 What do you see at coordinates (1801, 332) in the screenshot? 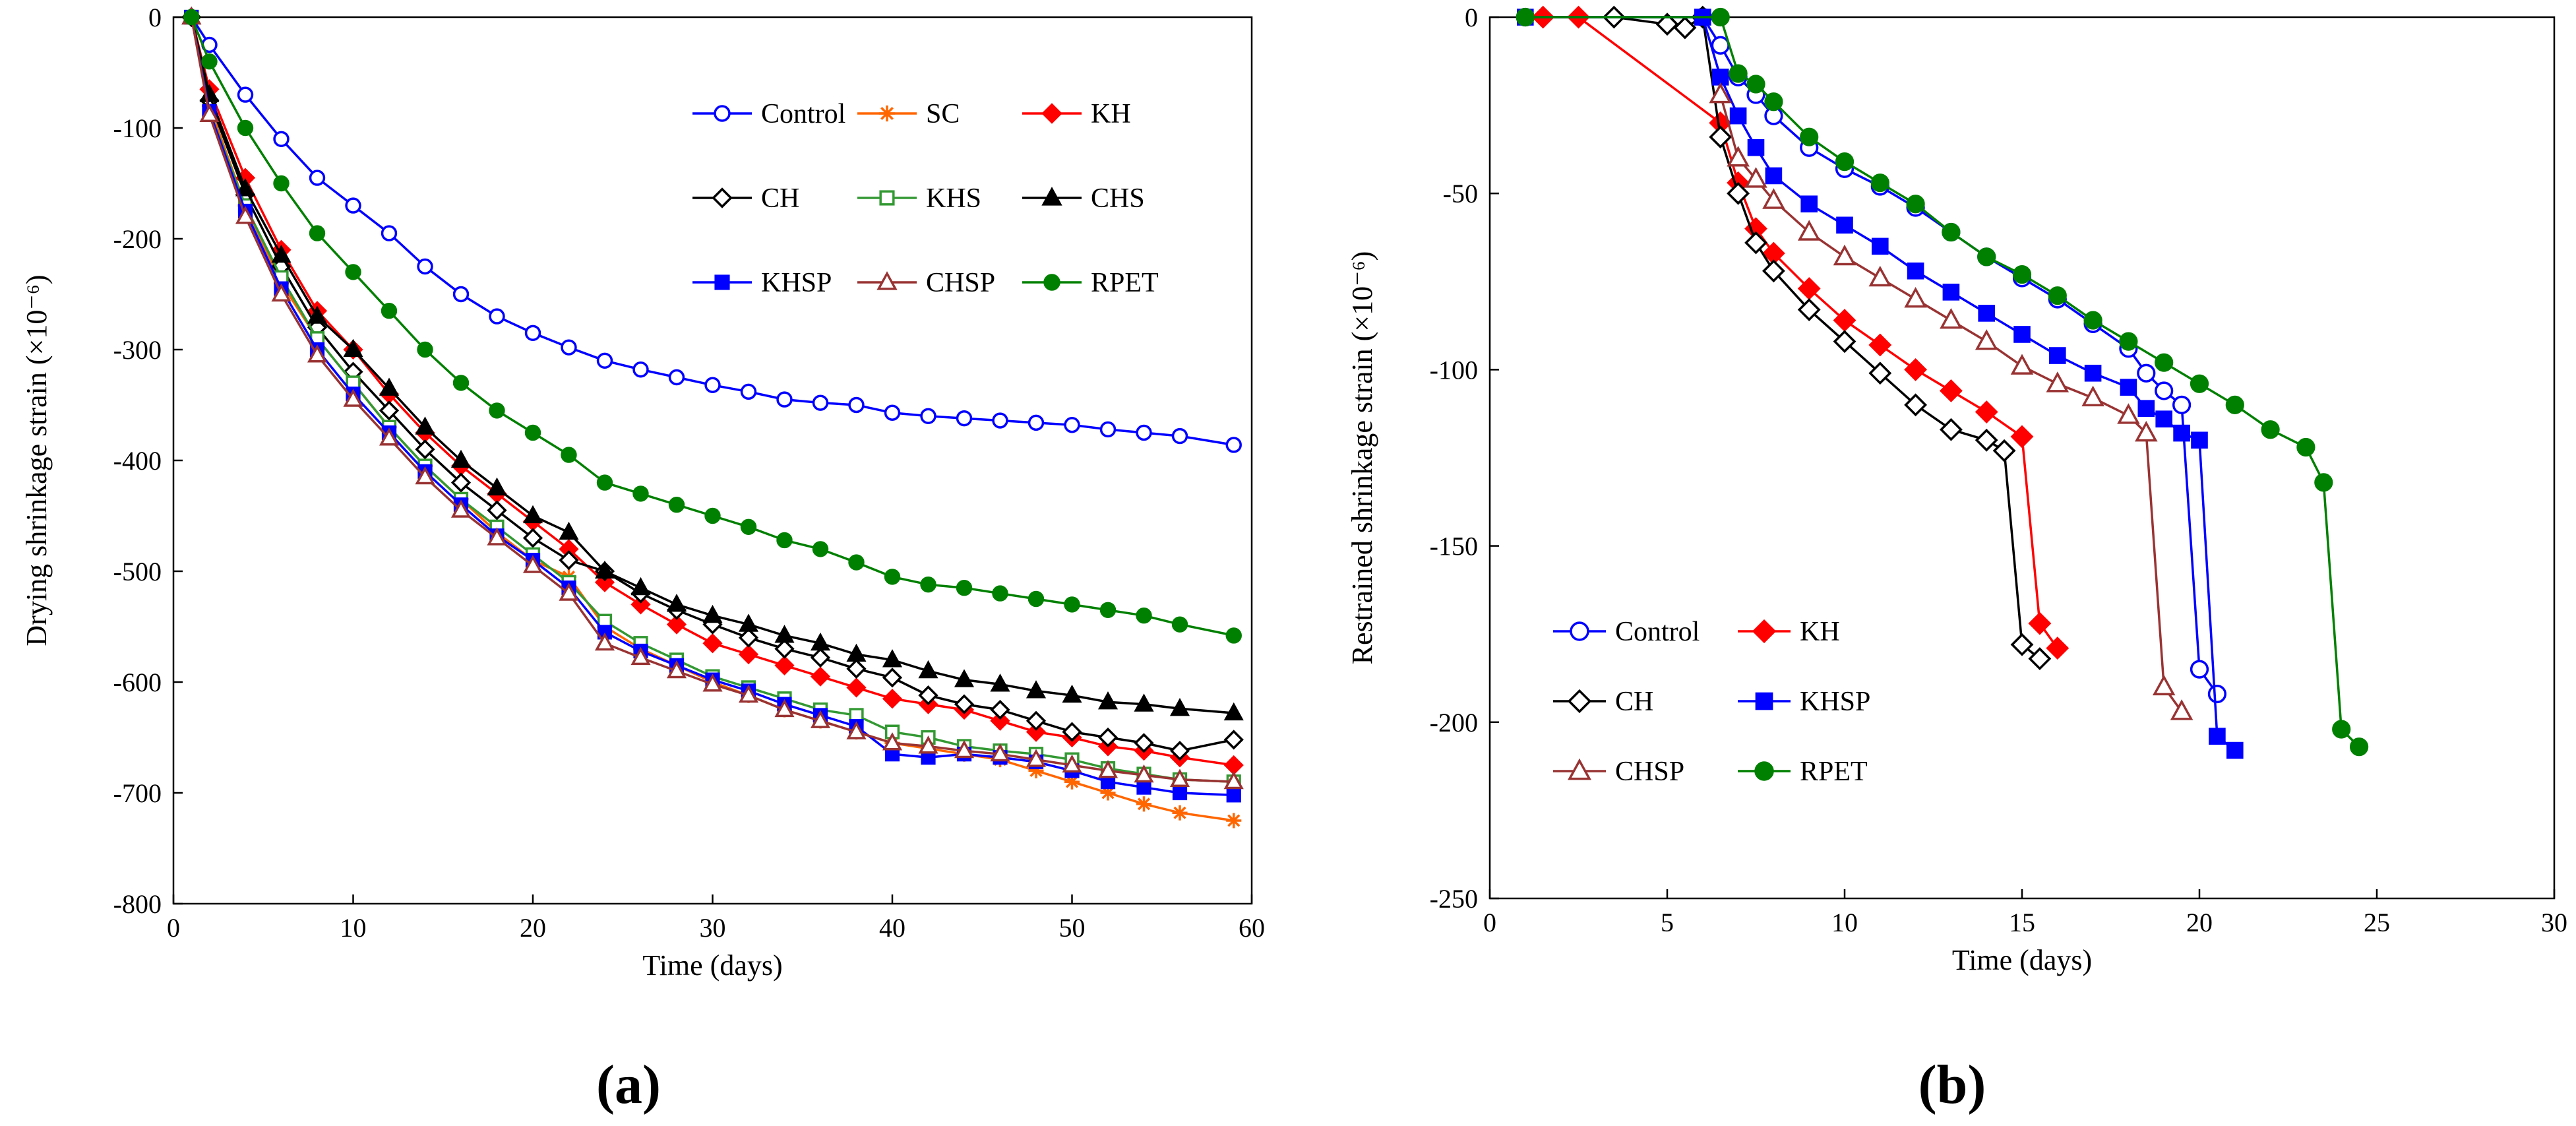
I see `series-line-kh` at bounding box center [1801, 332].